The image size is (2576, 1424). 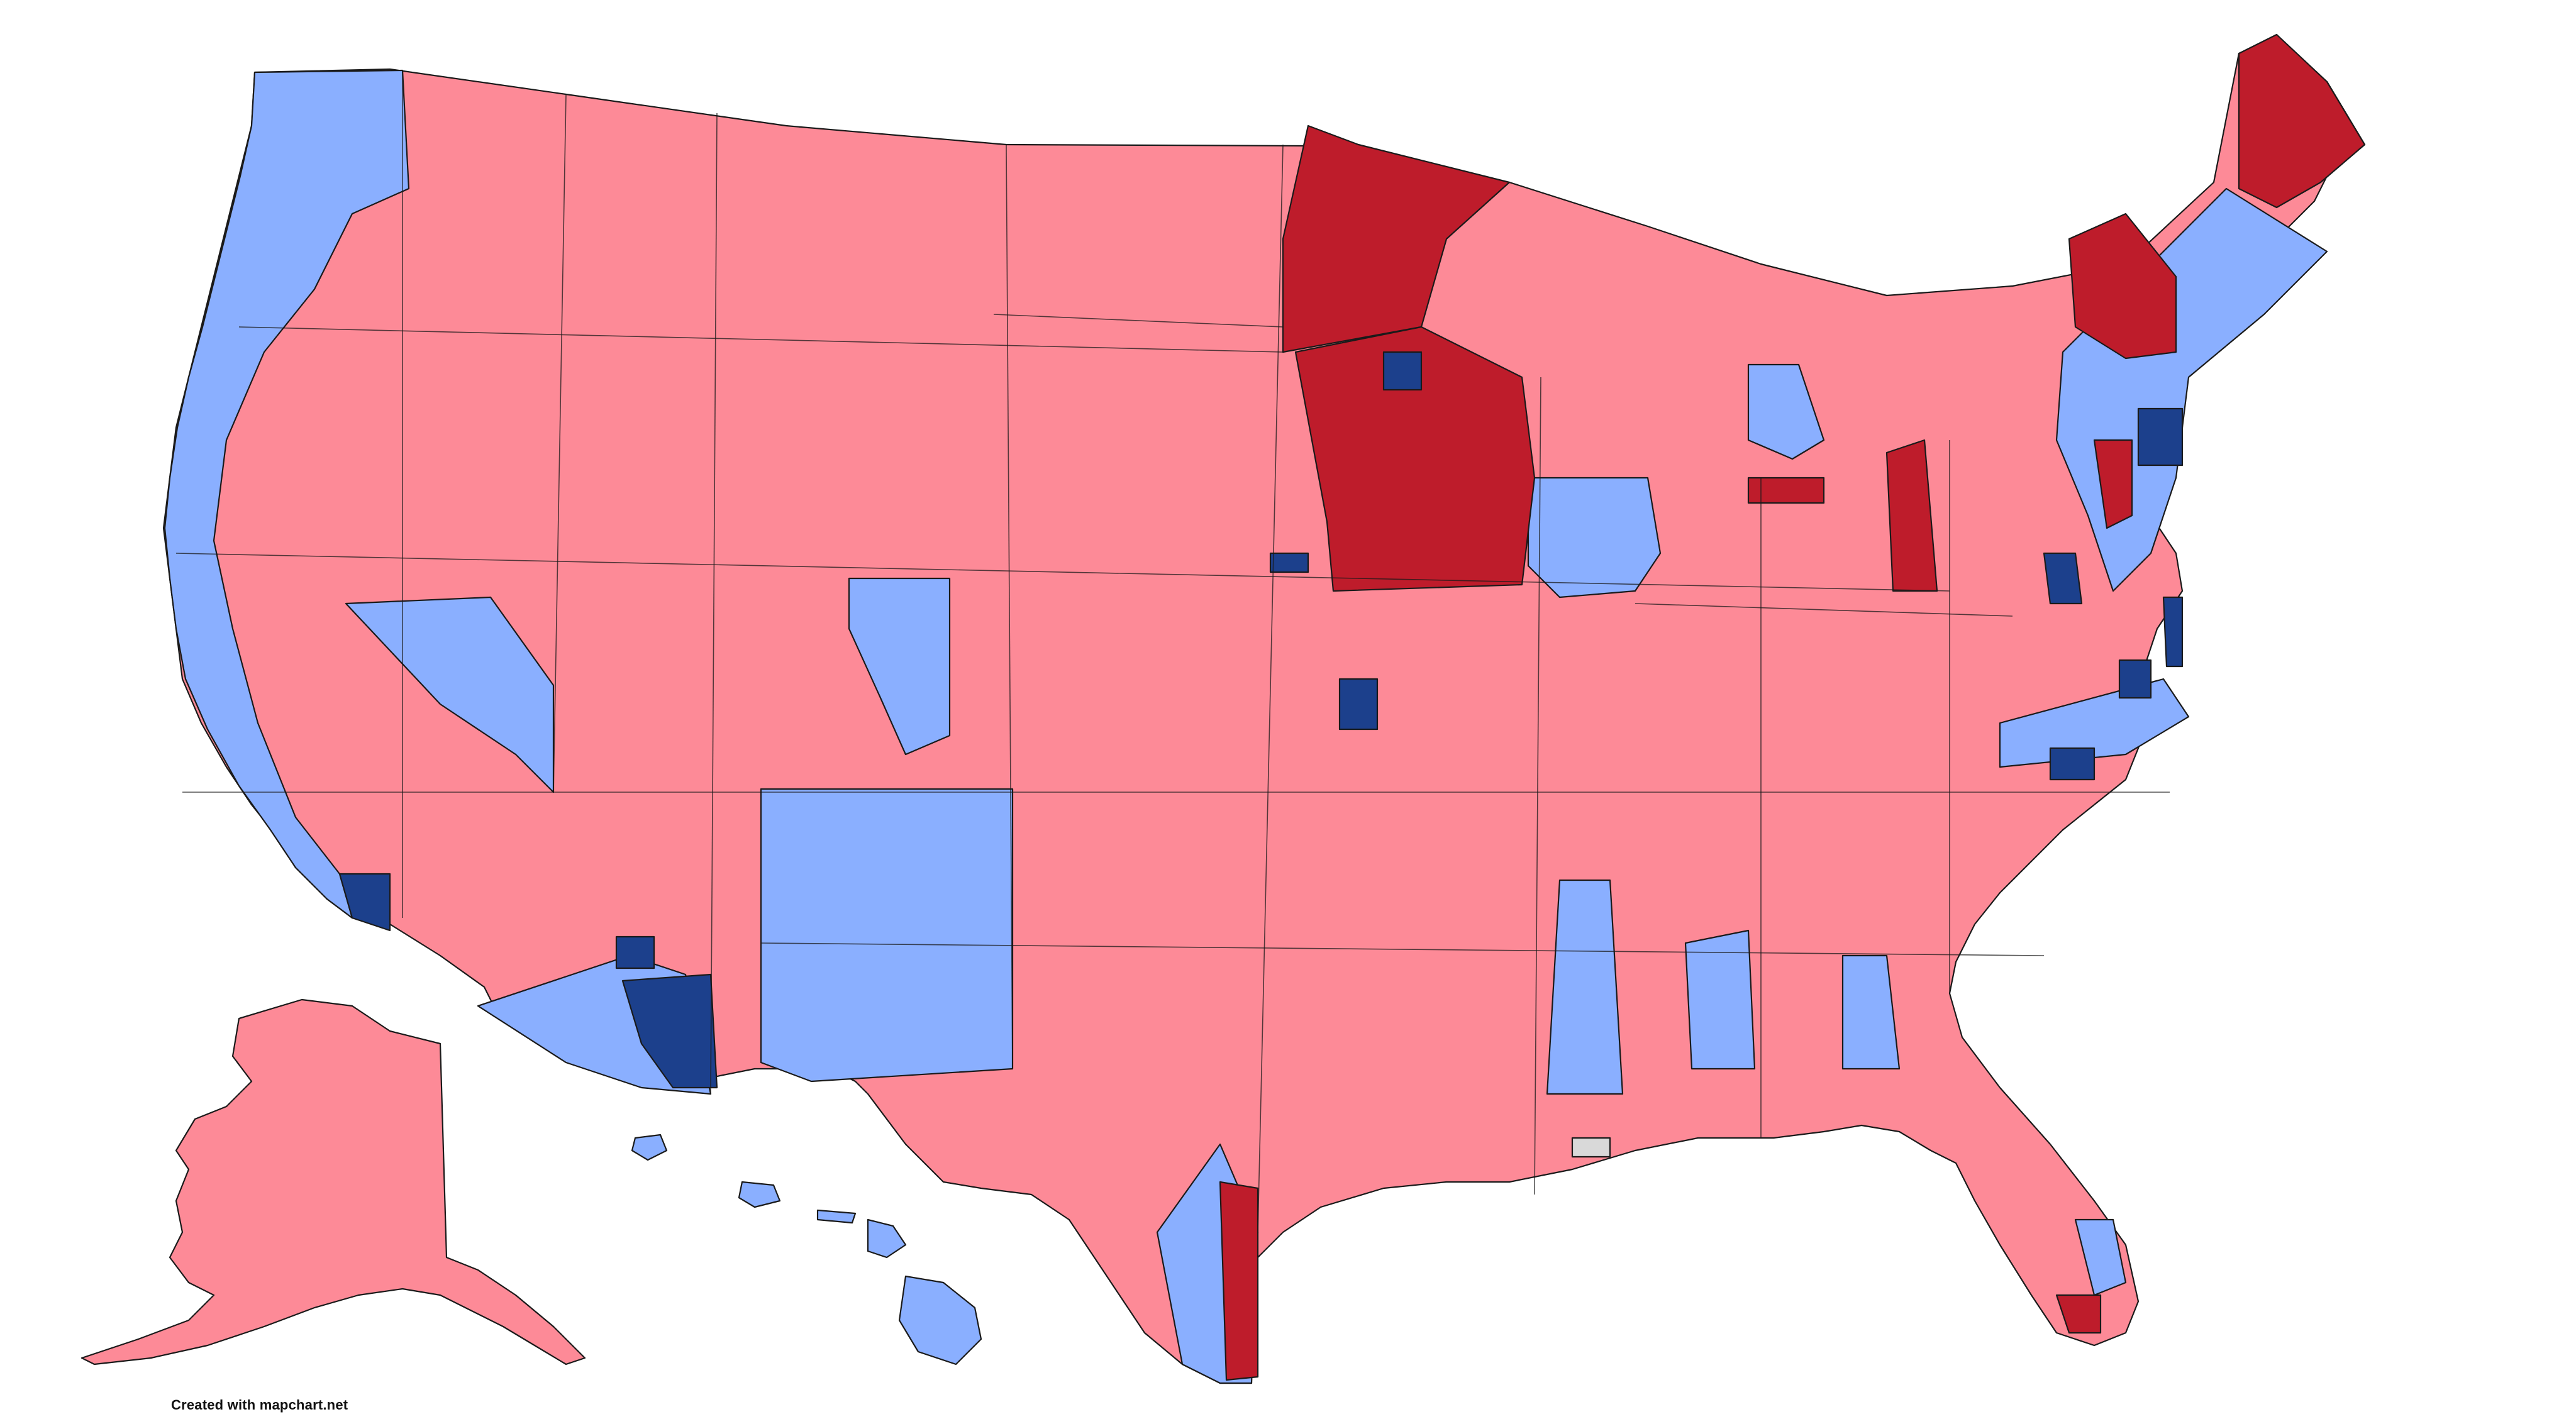 What do you see at coordinates (1720, 999) in the screenshot?
I see `district-region-alabama` at bounding box center [1720, 999].